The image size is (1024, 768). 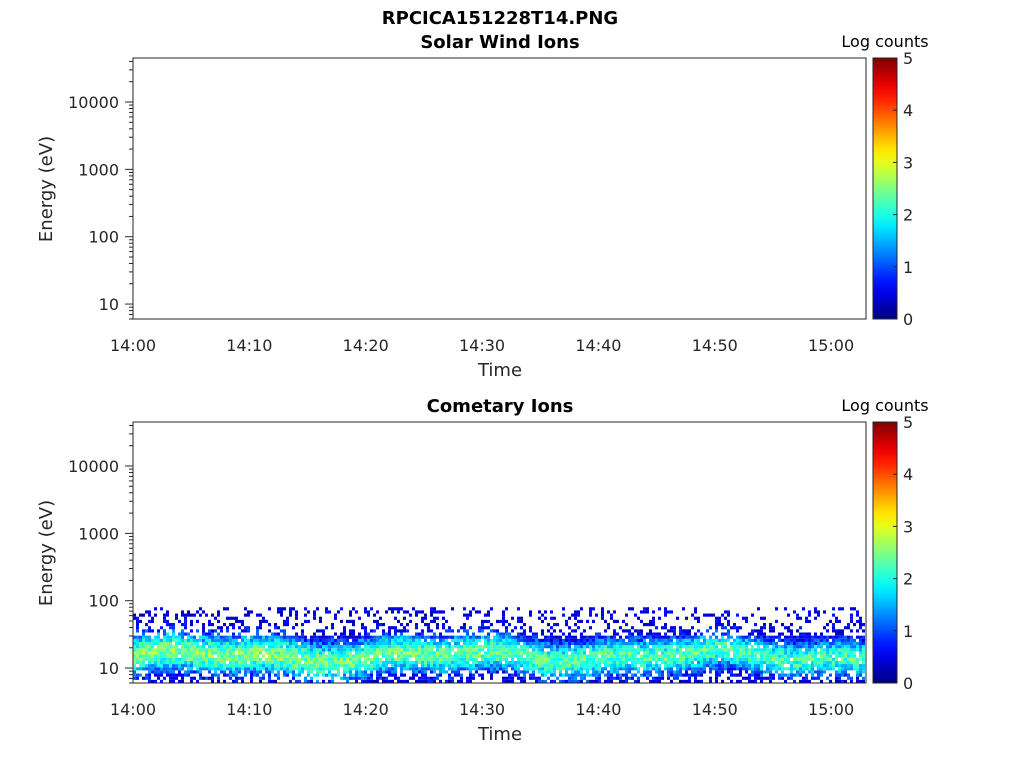 I want to click on y-tick-label: 1000, so click(x=98, y=169).